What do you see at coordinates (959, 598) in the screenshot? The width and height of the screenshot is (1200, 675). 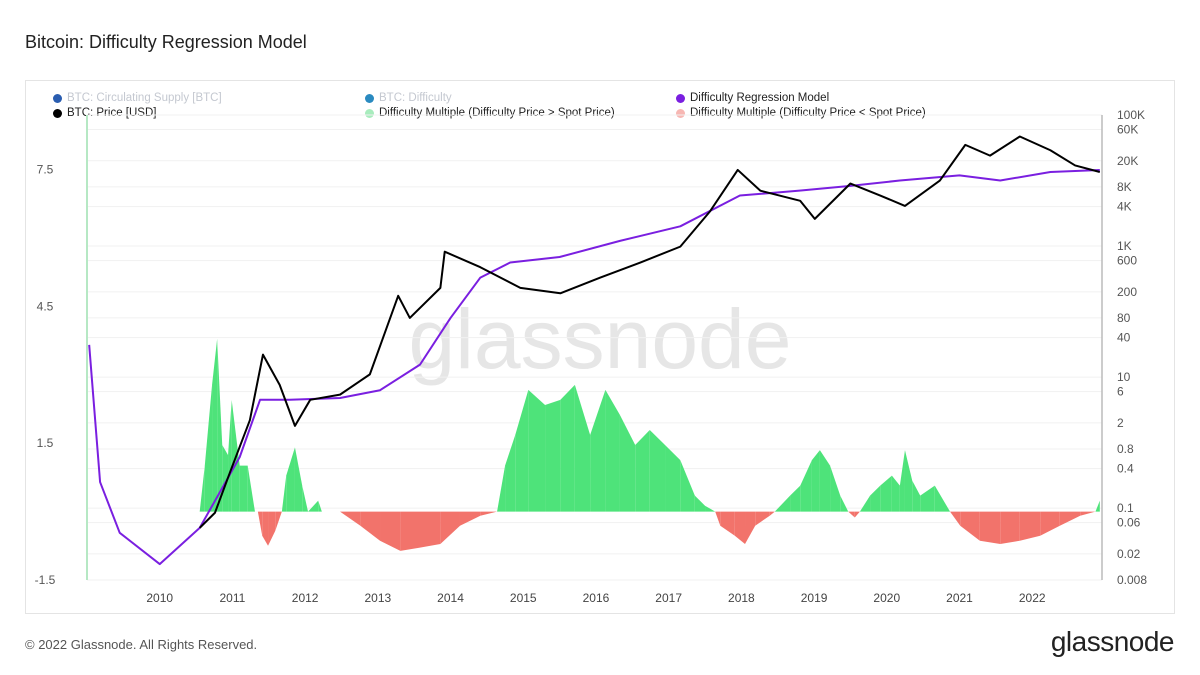 I see `x-tick-label: 2021` at bounding box center [959, 598].